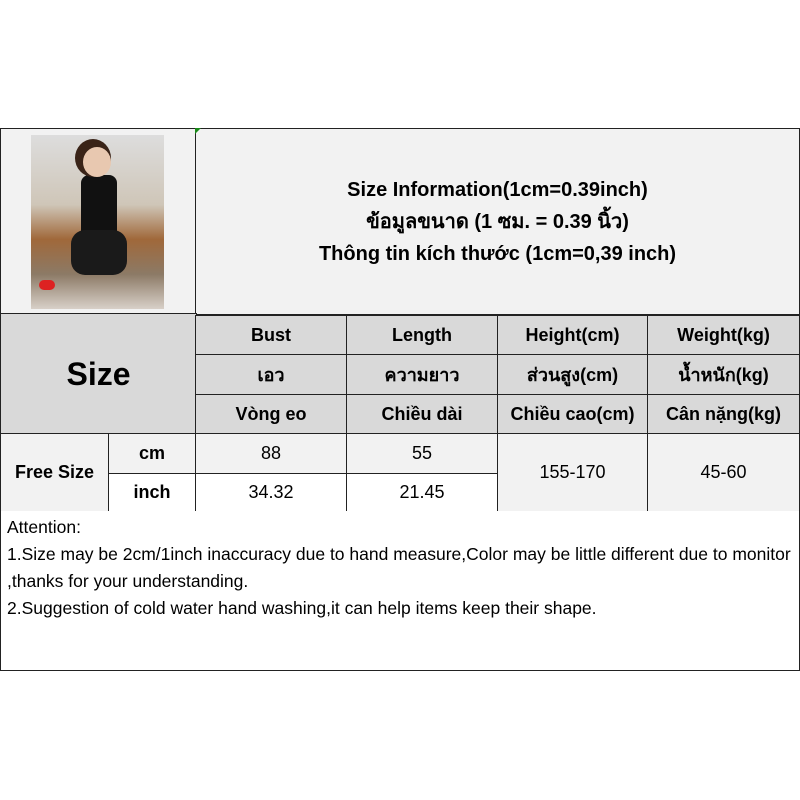 The height and width of the screenshot is (800, 800). What do you see at coordinates (422, 453) in the screenshot?
I see `length-cm: 55` at bounding box center [422, 453].